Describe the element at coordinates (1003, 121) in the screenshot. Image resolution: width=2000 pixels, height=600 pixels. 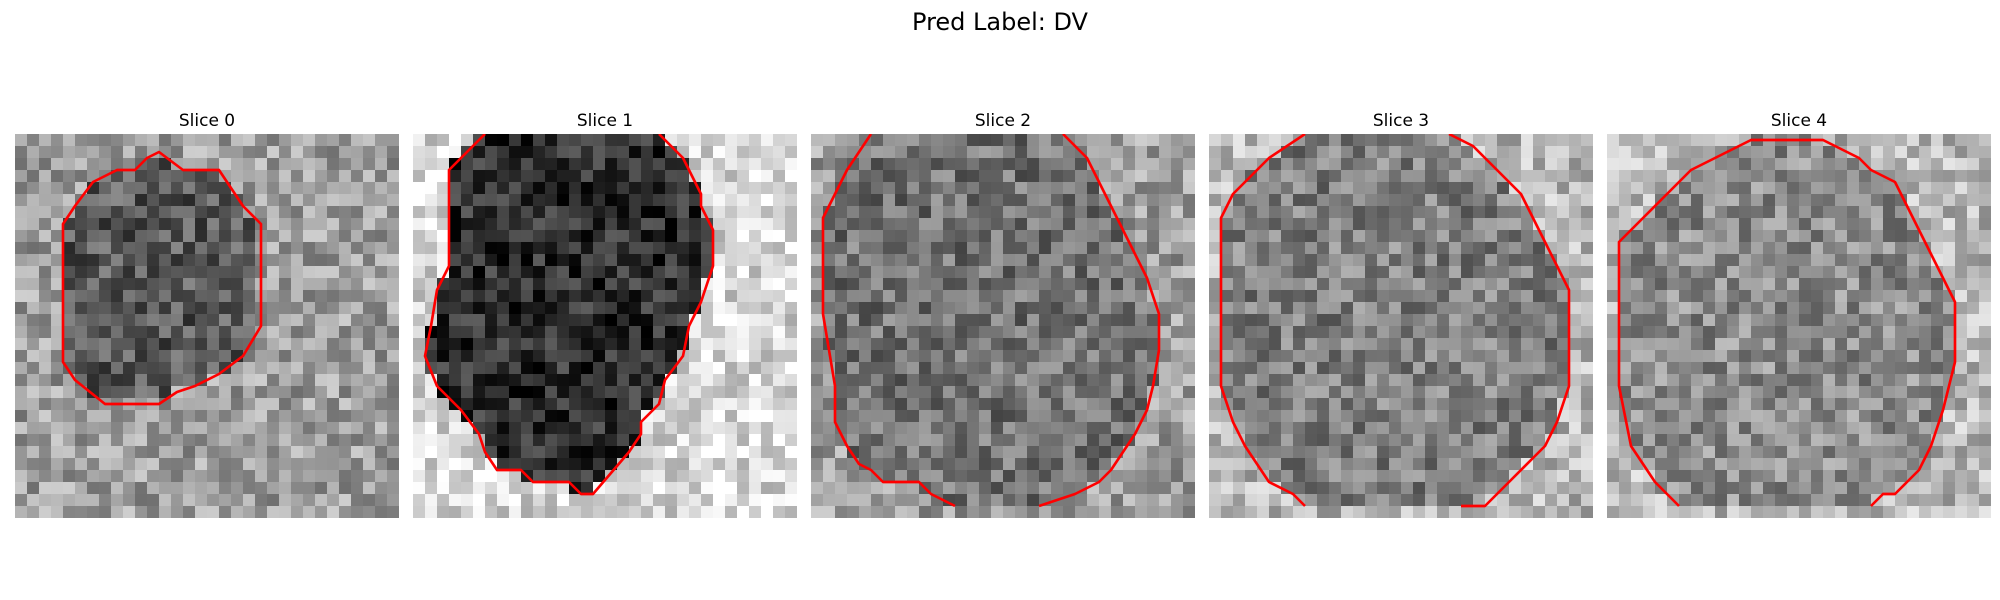
I see `slice-title: Slice 2` at that location.